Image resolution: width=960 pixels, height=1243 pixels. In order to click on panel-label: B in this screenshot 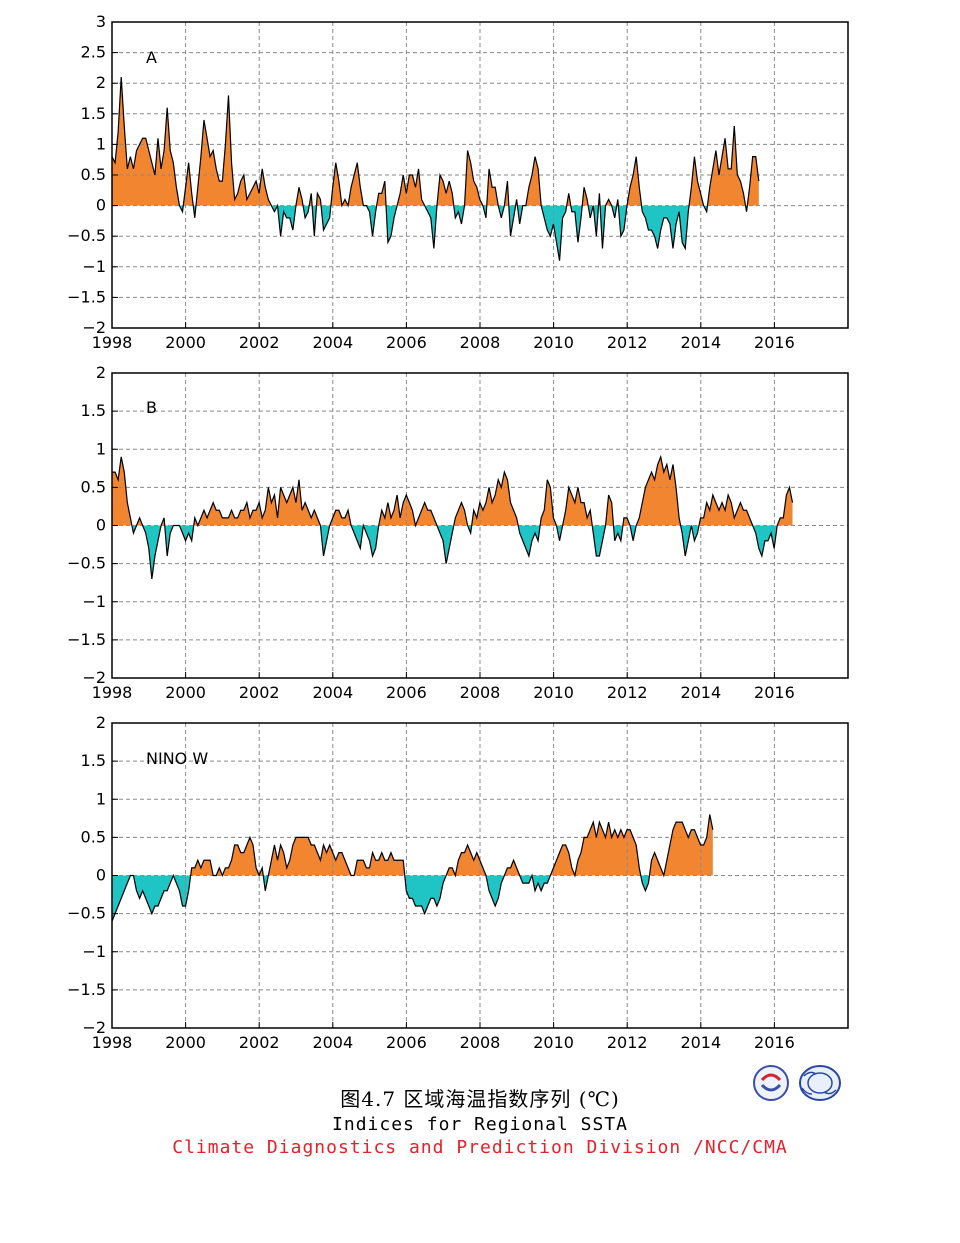, I will do `click(151, 407)`.